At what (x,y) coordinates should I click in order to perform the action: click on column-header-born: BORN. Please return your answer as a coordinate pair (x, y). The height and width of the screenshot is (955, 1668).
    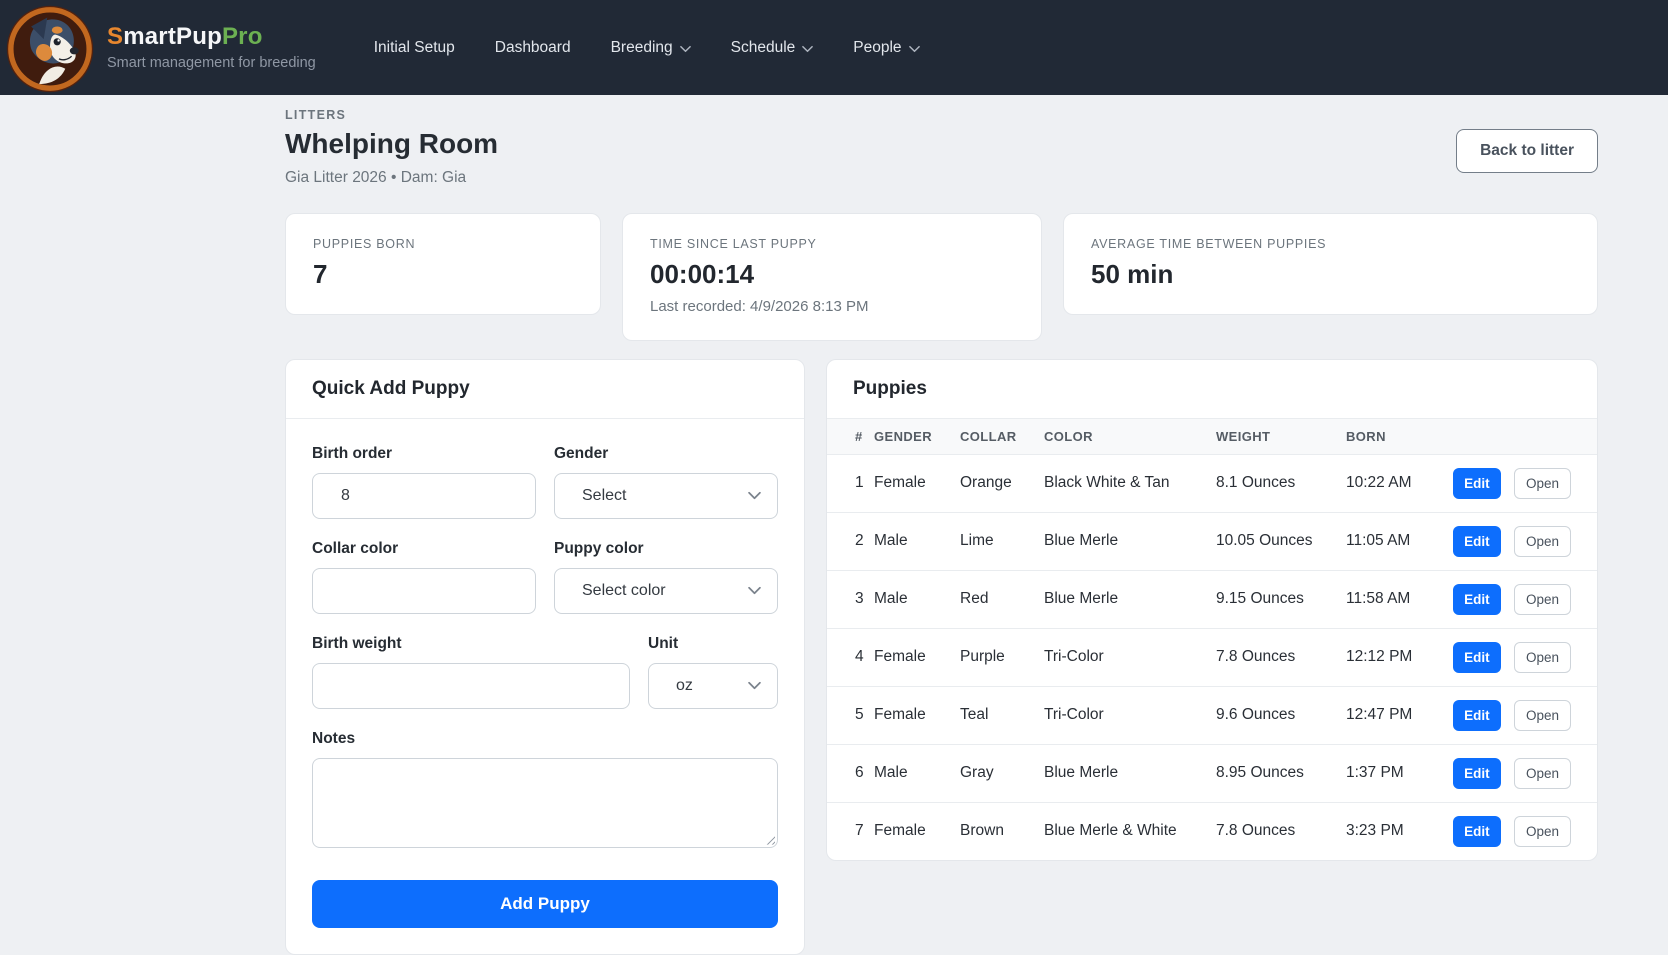
    Looking at the image, I should click on (1366, 436).